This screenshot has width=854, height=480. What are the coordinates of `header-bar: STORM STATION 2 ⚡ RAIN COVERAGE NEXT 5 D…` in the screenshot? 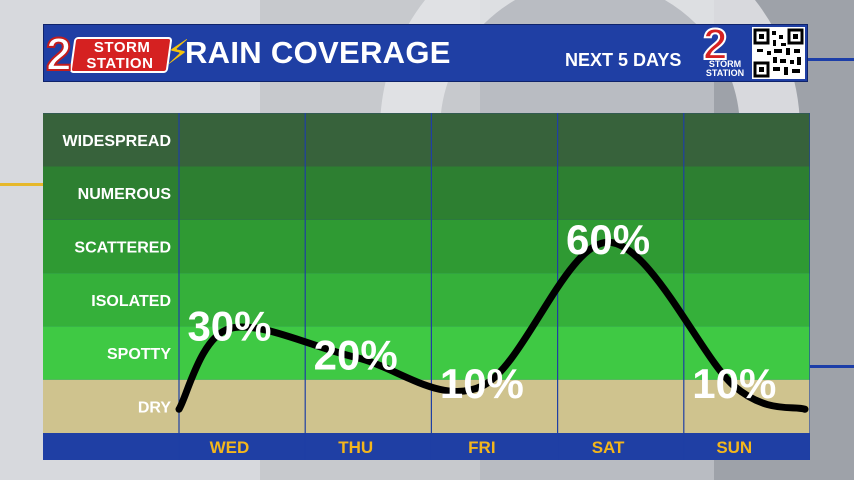 It's located at (425, 52).